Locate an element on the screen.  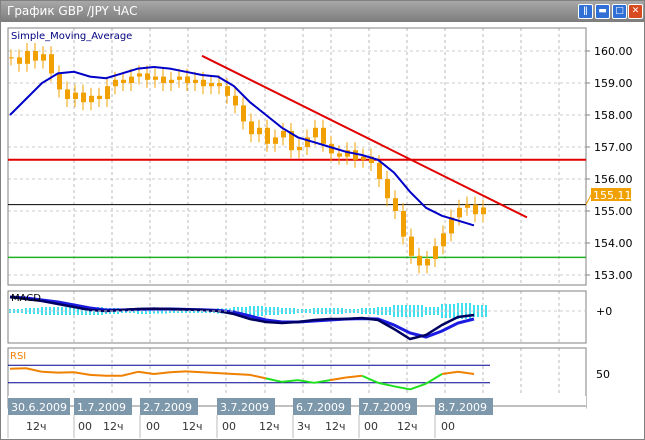
current-price-tag is located at coordinates (611, 194).